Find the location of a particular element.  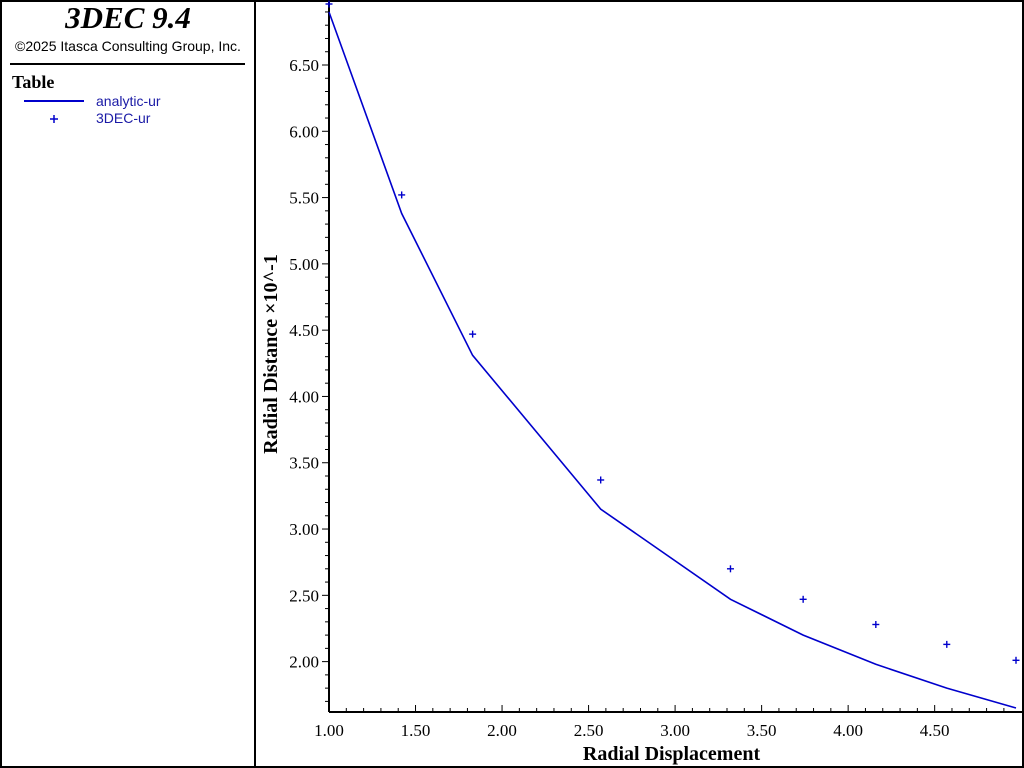

y-tick-label: 4.50 is located at coordinates (304, 330).